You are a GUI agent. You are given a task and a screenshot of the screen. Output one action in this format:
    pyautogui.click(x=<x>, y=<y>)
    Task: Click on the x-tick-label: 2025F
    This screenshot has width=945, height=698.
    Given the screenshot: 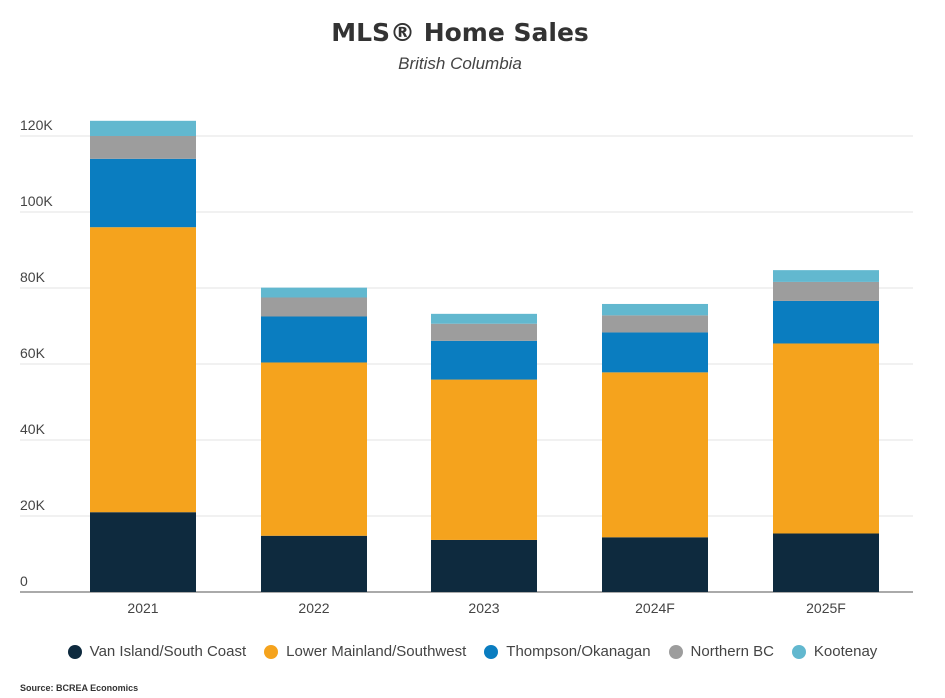 What is the action you would take?
    pyautogui.click(x=826, y=608)
    